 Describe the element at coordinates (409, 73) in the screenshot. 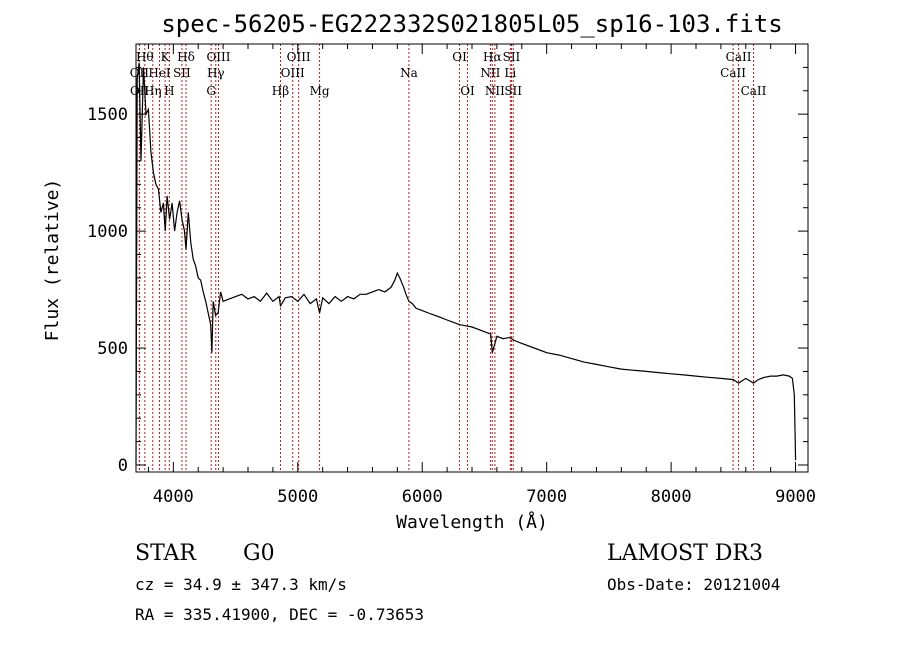

I see `line-label: Na` at that location.